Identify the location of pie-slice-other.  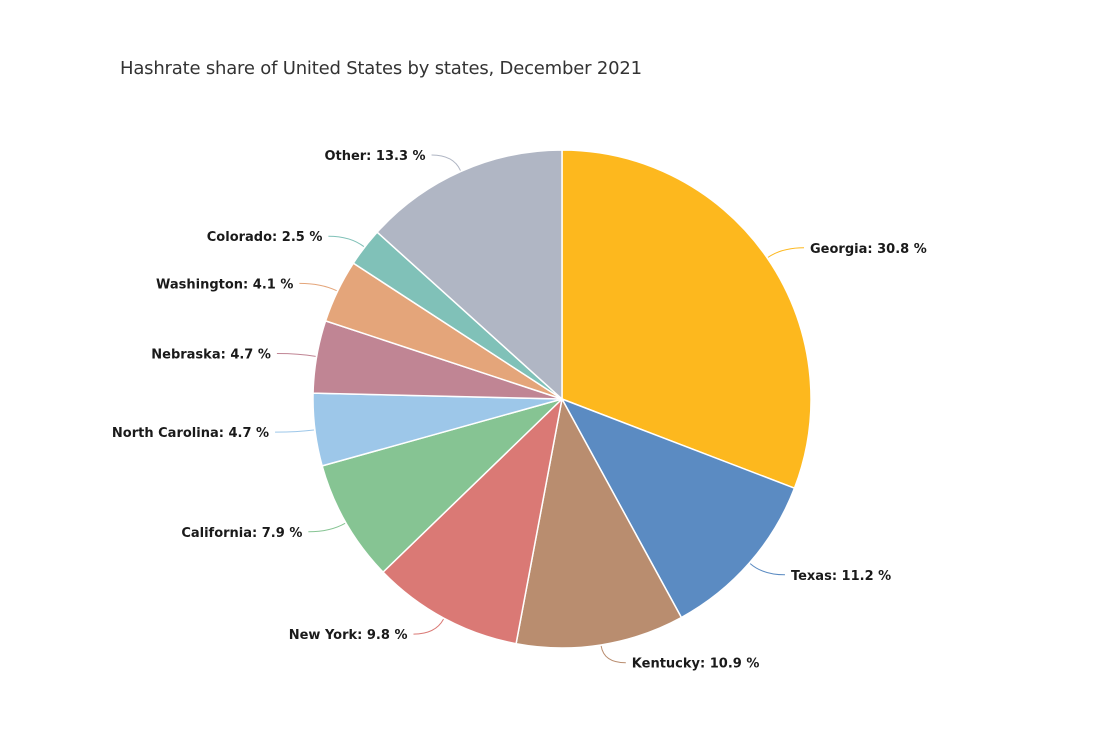
(469, 274).